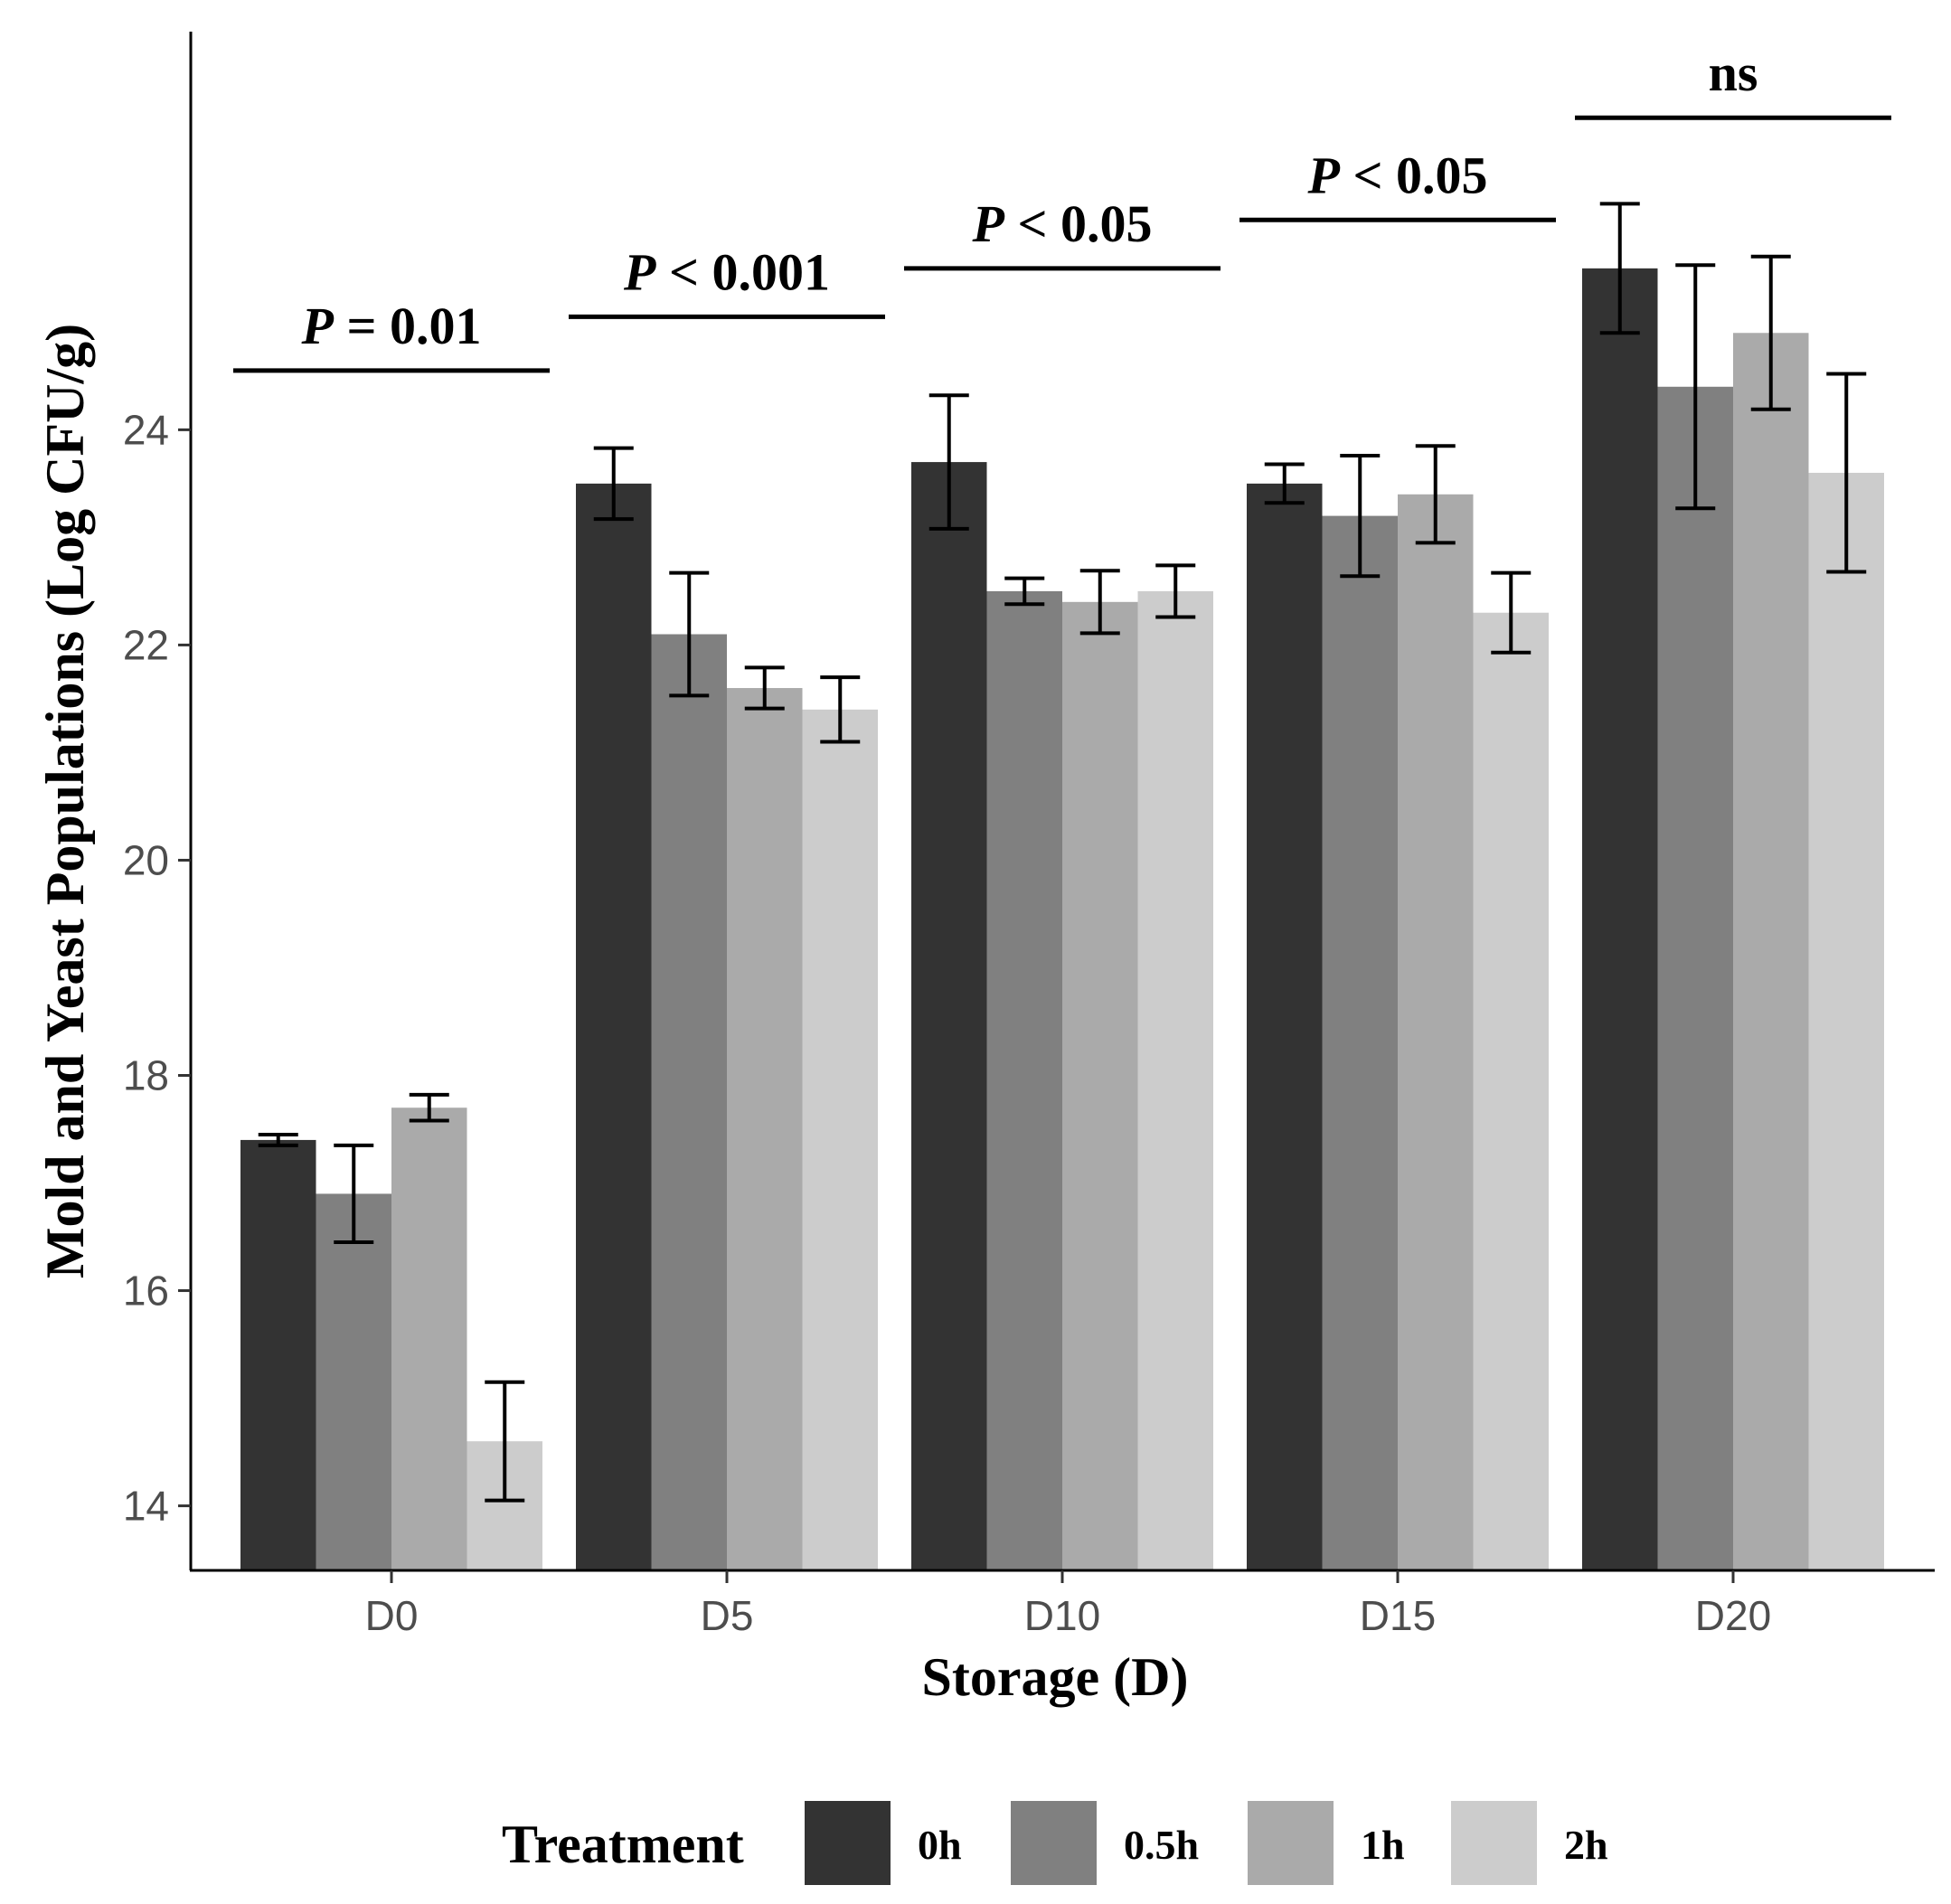 The image size is (1951, 1904). What do you see at coordinates (1360, 1042) in the screenshot?
I see `bar-D15-0.5h` at bounding box center [1360, 1042].